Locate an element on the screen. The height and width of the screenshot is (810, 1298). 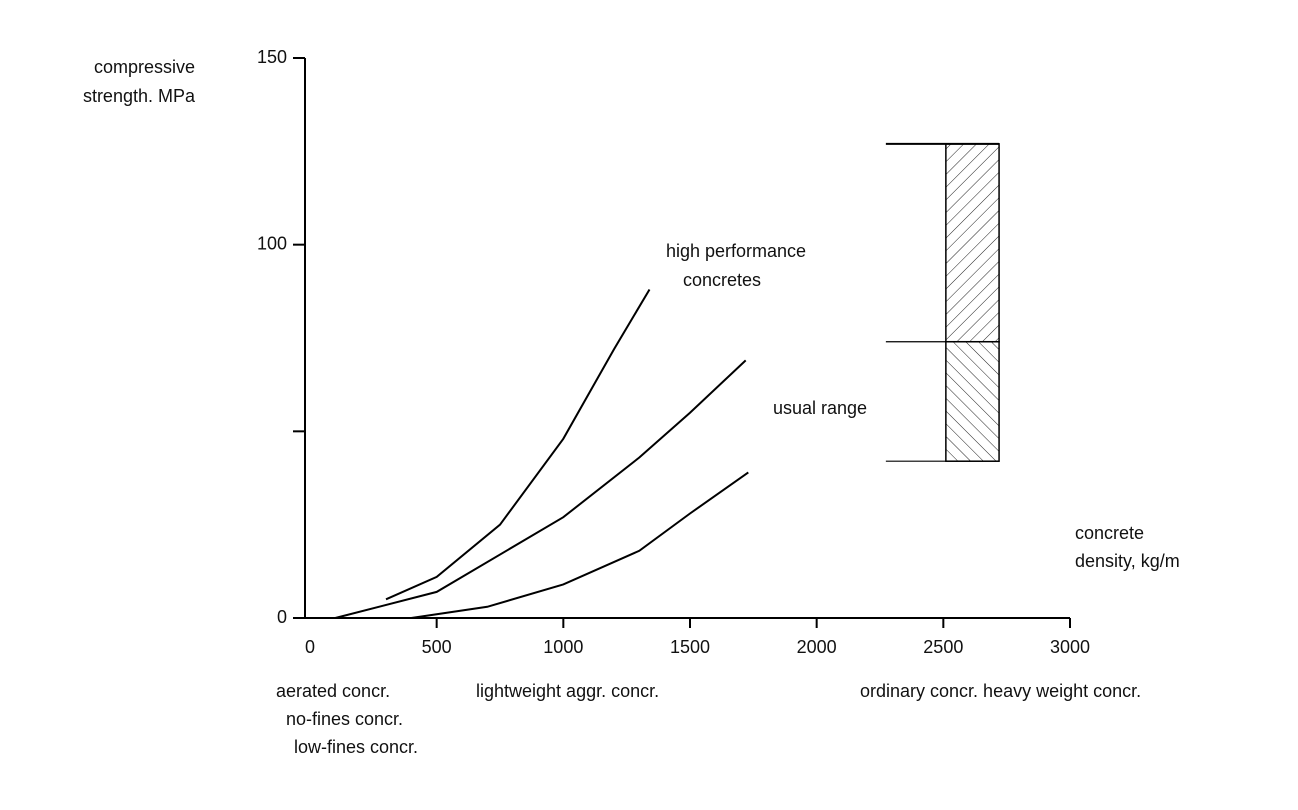
x-axis-label: density, kg/m is located at coordinates (1127, 561).